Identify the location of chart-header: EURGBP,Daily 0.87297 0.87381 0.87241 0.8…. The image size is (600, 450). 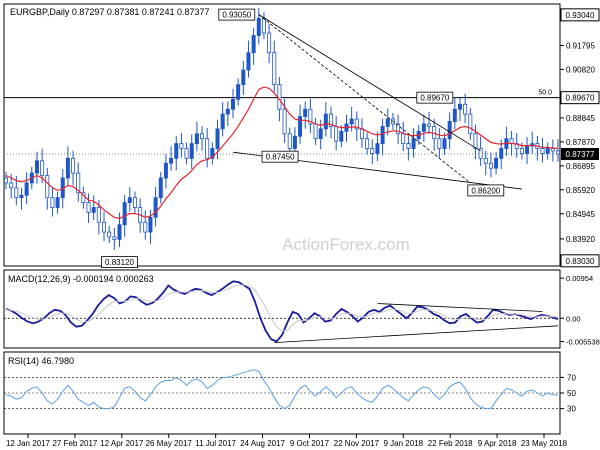
(110, 12).